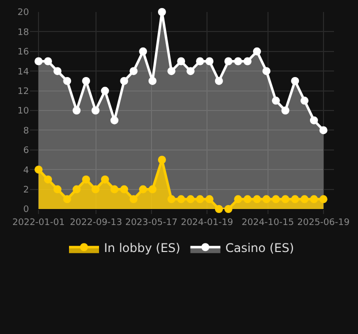 This screenshot has width=358, height=334. What do you see at coordinates (151, 223) in the screenshot?
I see `x-tick-label: 2023-05-17` at bounding box center [151, 223].